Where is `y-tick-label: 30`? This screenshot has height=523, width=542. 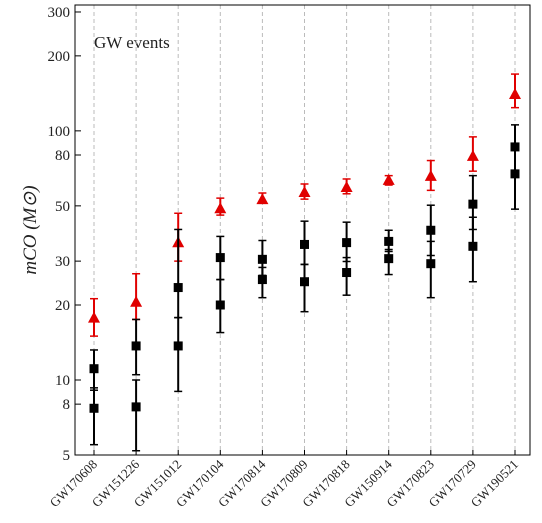
y-tick-label: 30 is located at coordinates (62, 262).